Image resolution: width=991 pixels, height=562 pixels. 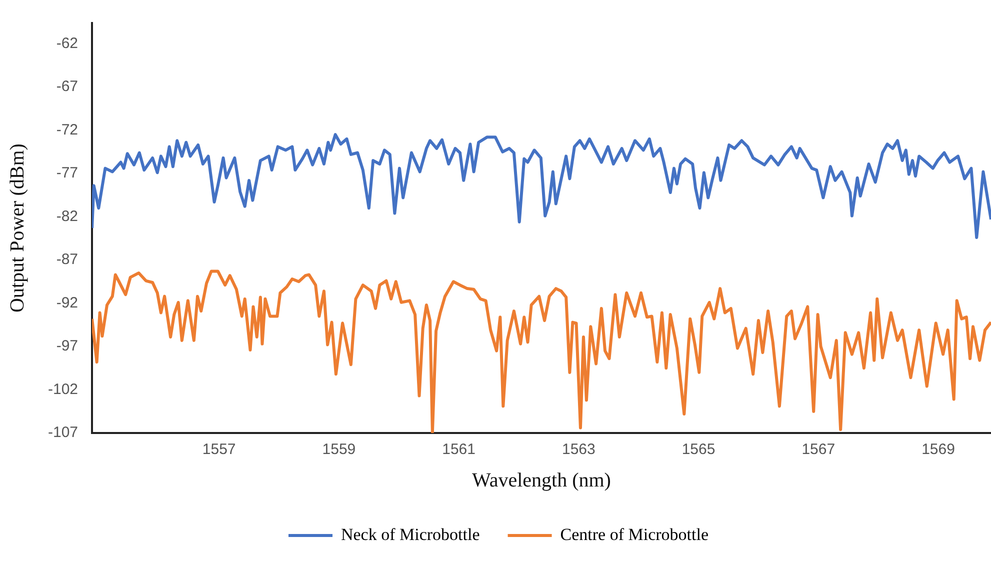 I want to click on y-tick-label: -92, so click(x=67, y=303).